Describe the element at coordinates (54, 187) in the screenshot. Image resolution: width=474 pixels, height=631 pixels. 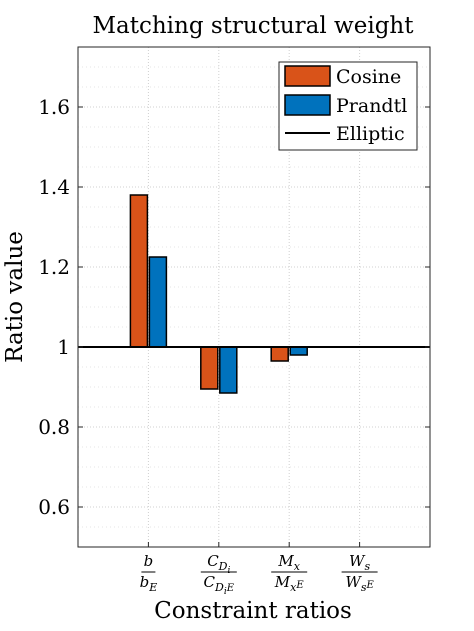
I see `y-tick-label: 1.4` at that location.